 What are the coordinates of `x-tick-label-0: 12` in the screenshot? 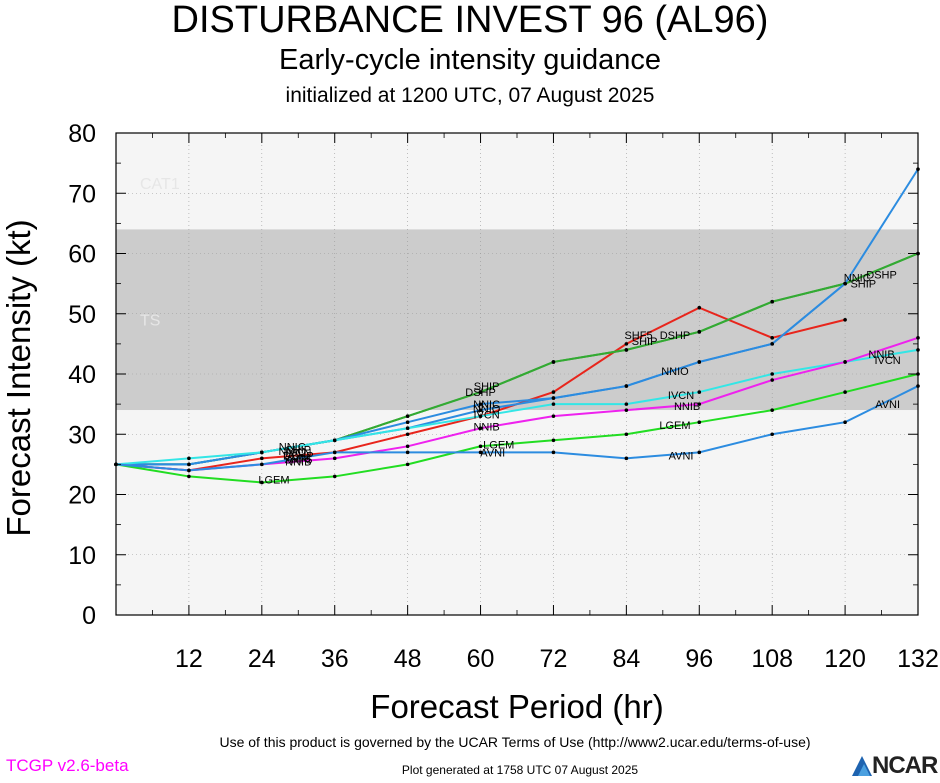 It's located at (189, 659).